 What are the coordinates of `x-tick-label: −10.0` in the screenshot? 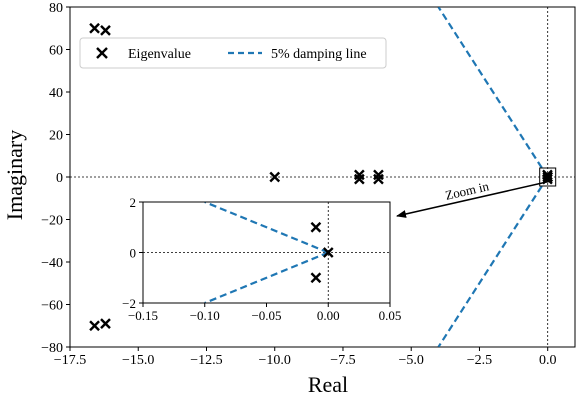 It's located at (275, 360).